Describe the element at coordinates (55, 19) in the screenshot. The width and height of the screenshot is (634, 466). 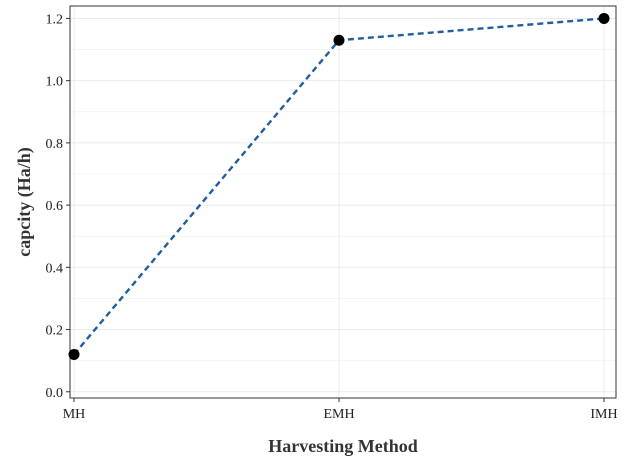
I see `y-tick-label: 1.2` at that location.